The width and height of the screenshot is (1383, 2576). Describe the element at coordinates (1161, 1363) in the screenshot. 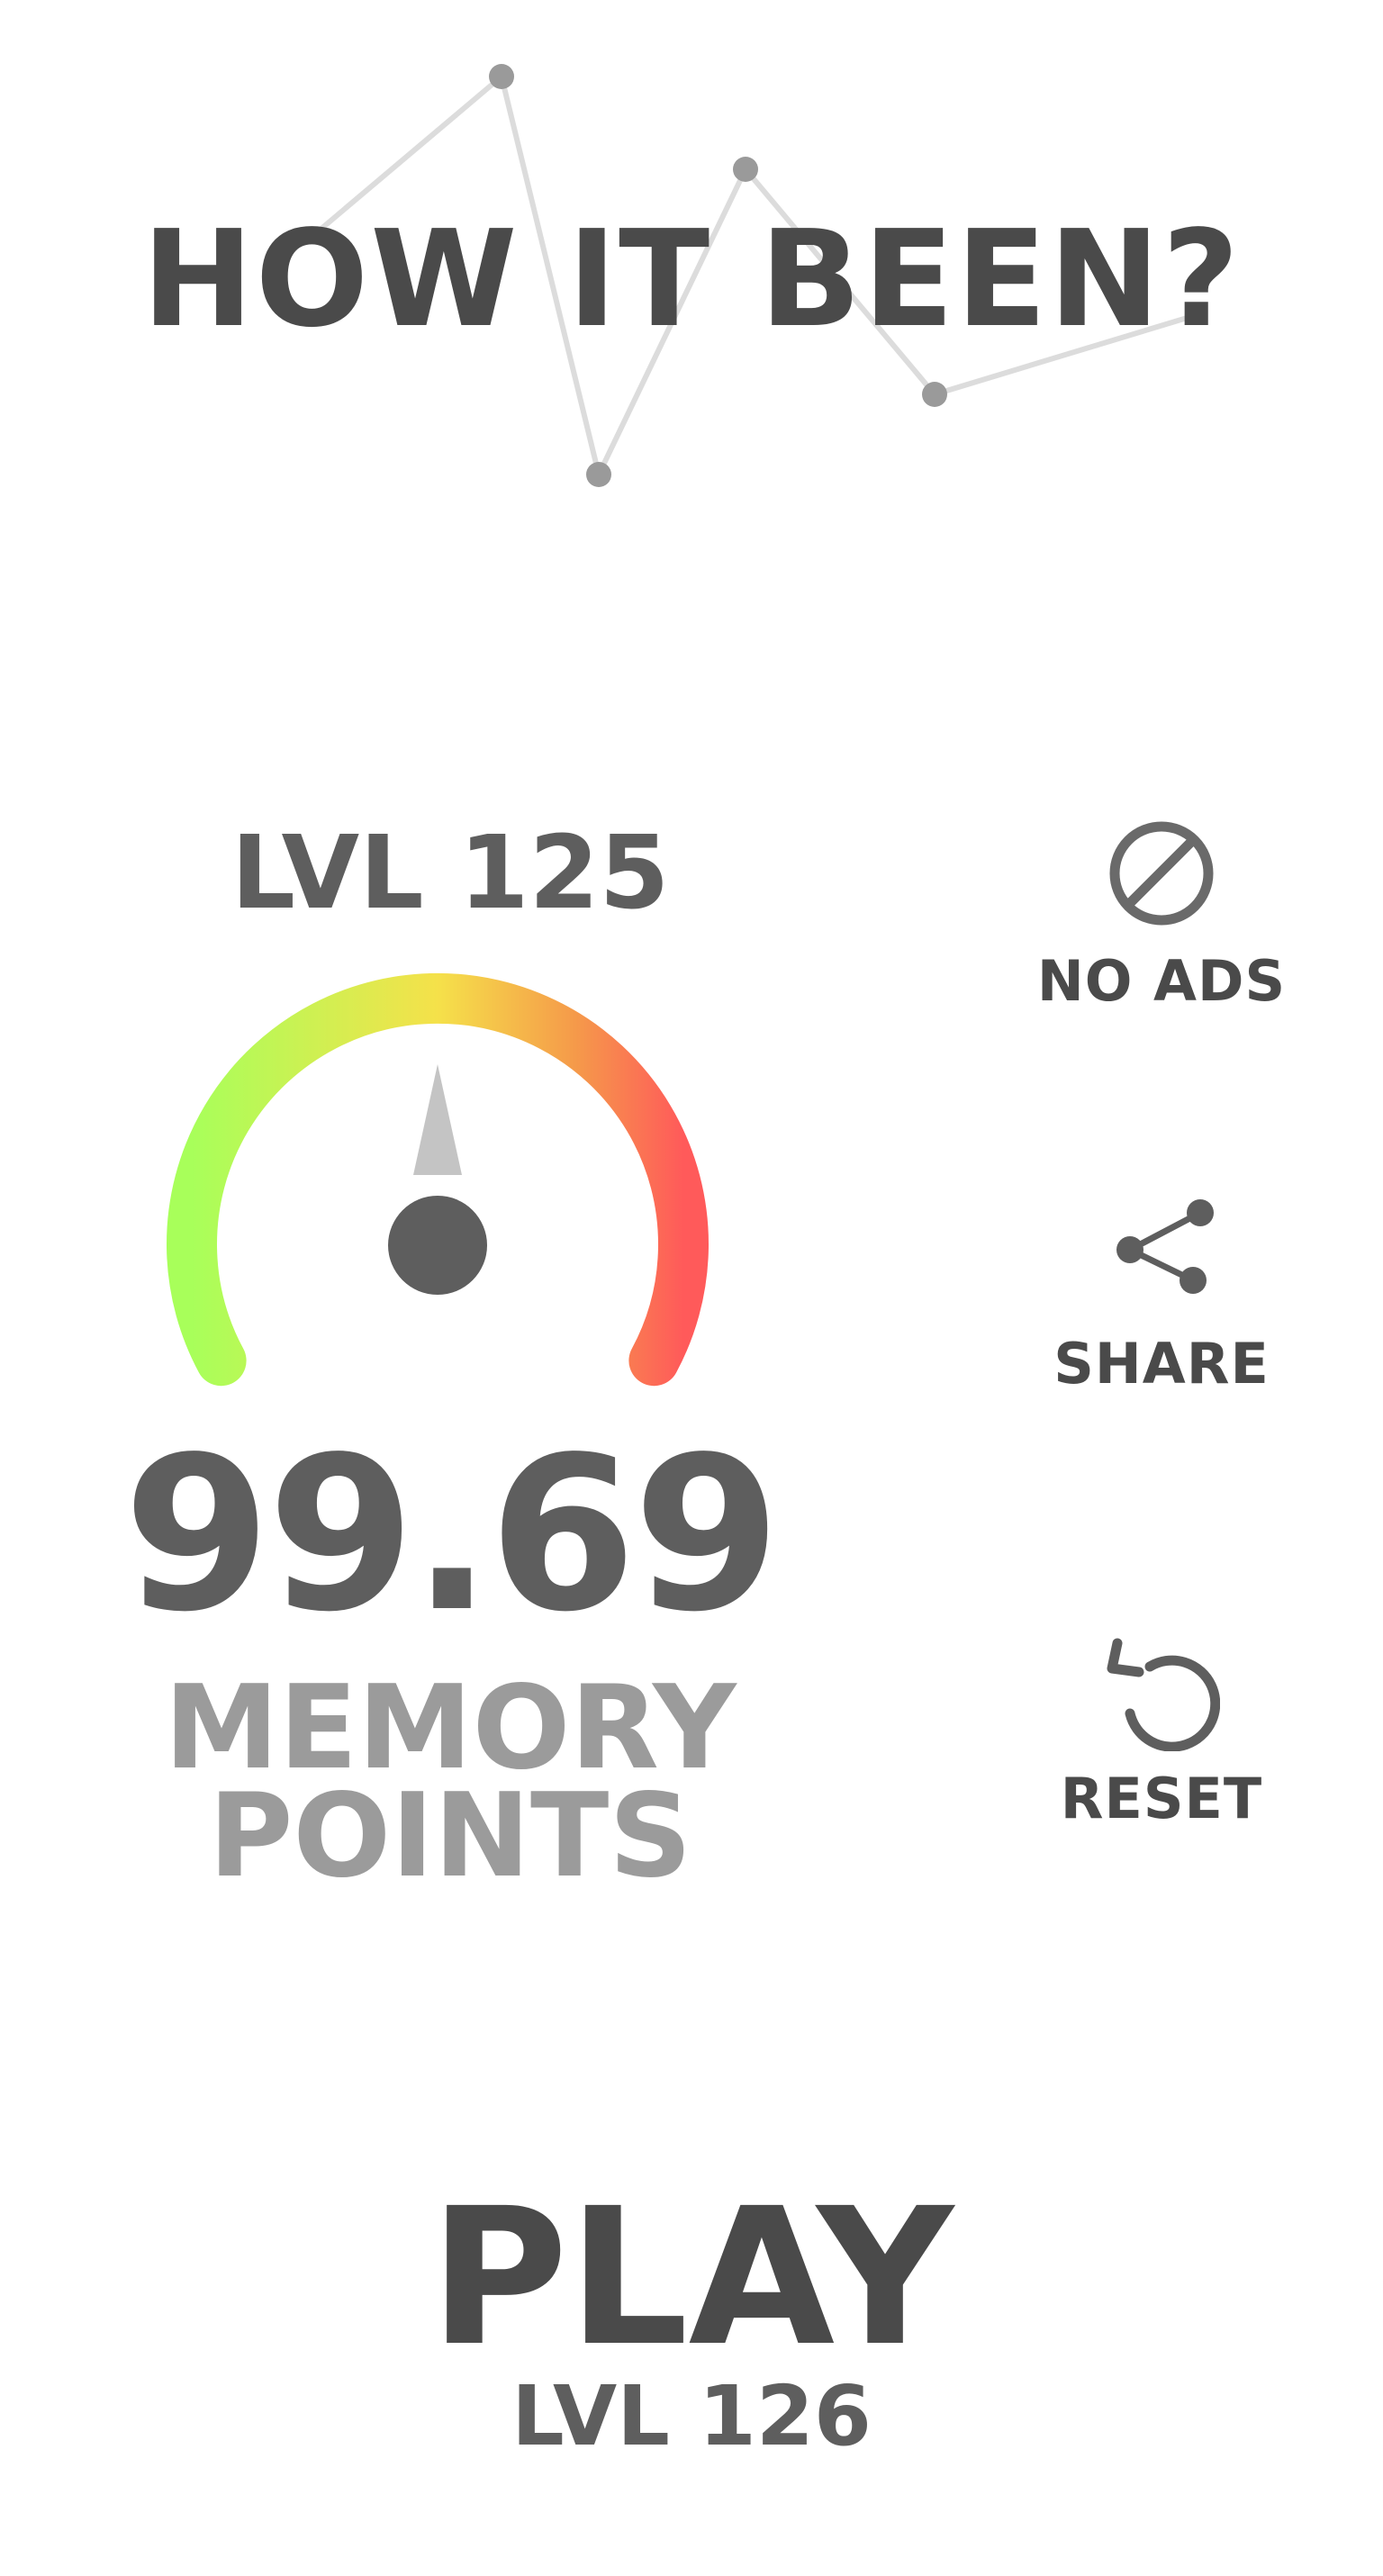

I see `share-label: SHARE` at that location.